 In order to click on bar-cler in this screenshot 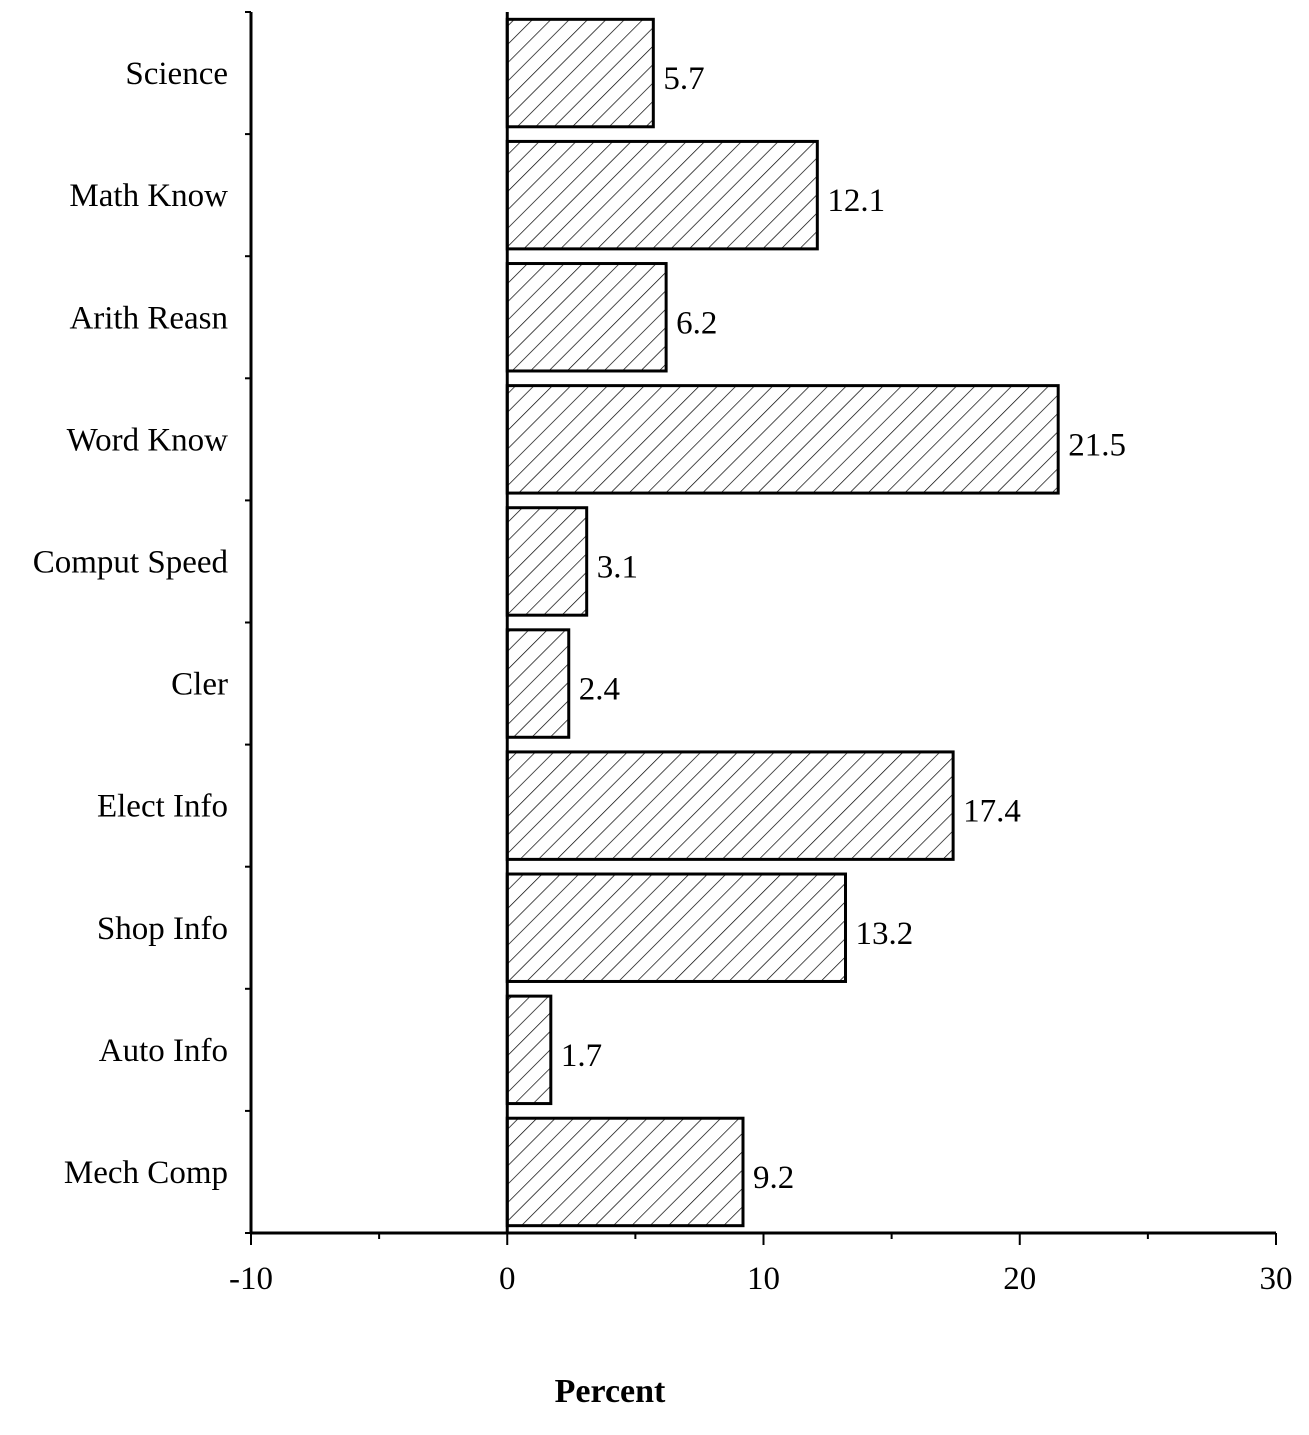, I will do `click(538, 683)`.